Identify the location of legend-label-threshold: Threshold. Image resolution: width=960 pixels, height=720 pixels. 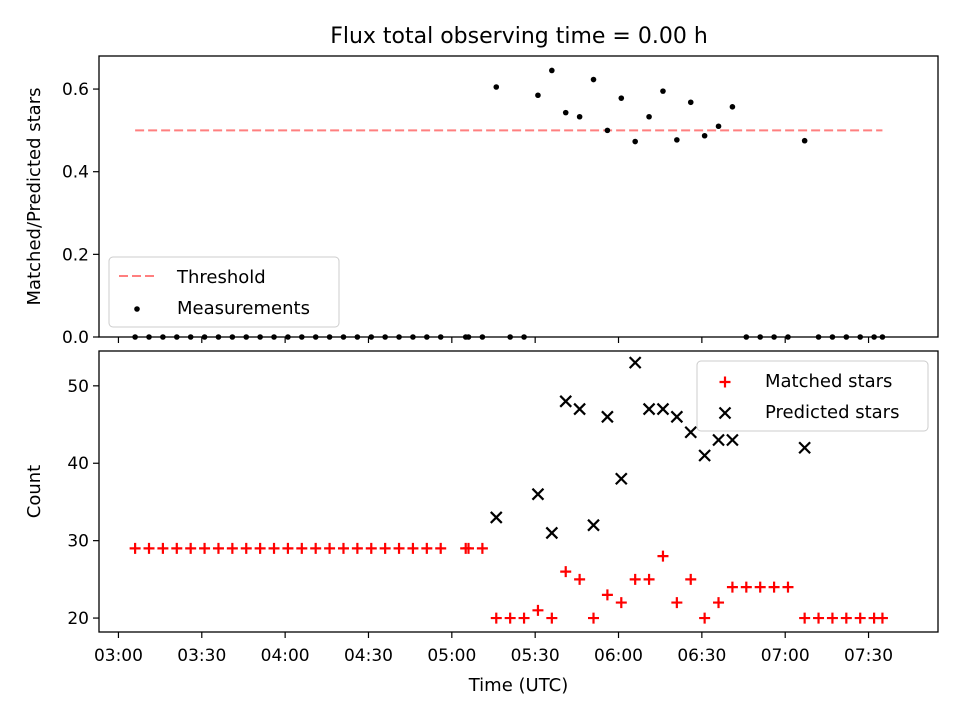
(221, 277).